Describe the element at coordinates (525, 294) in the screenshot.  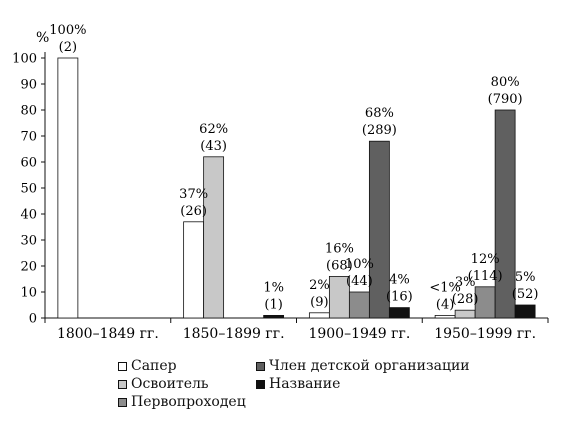
I see `bar-count-label: (52)` at that location.